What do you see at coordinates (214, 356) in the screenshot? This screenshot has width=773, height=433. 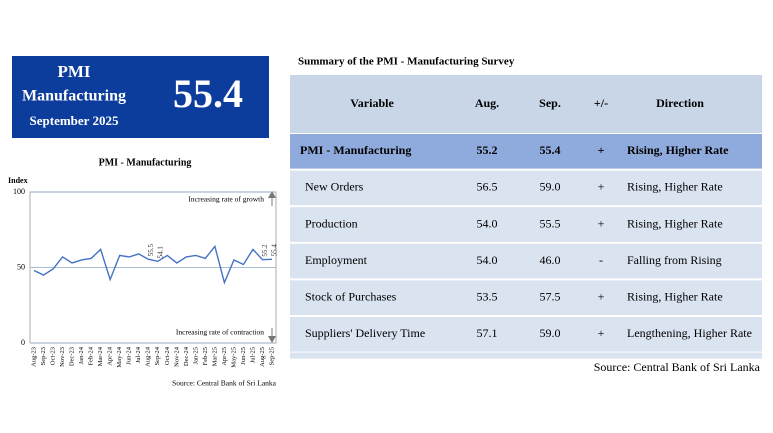 I see `x-tick-label: Mar-25` at bounding box center [214, 356].